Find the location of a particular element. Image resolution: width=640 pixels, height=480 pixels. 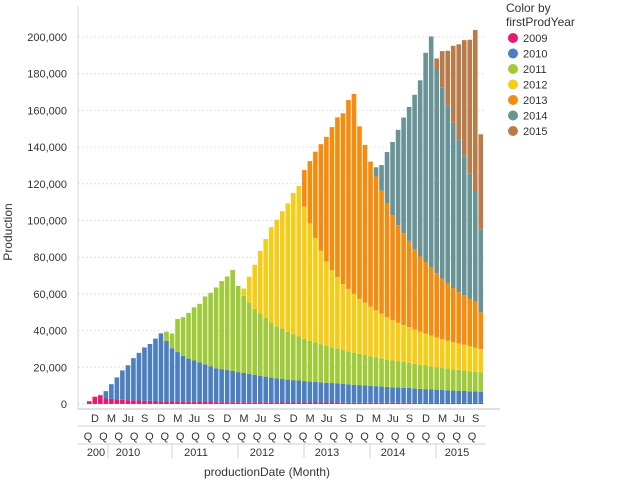

legend-item: 2014 is located at coordinates (527, 116).